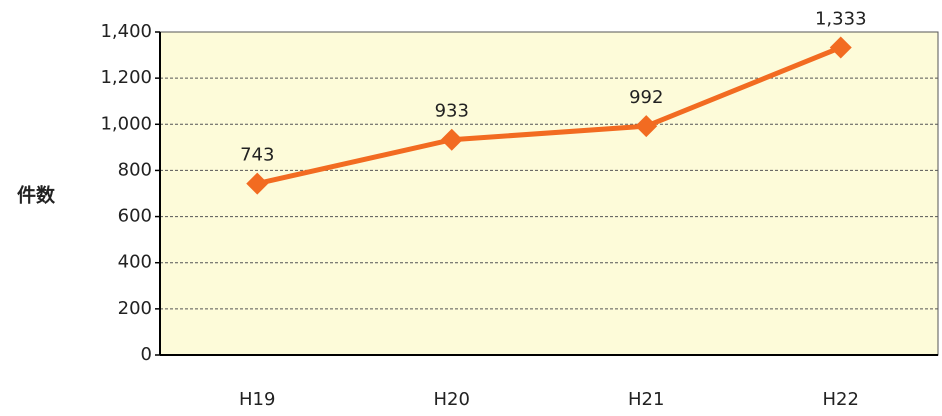  I want to click on data-label: 743, so click(257, 155).